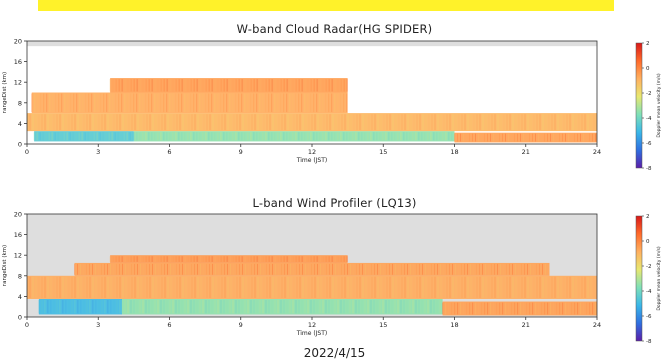  What do you see at coordinates (334, 29) in the screenshot?
I see `panel-1-title: W-band Cloud Radar(HG SPIDER)` at bounding box center [334, 29].